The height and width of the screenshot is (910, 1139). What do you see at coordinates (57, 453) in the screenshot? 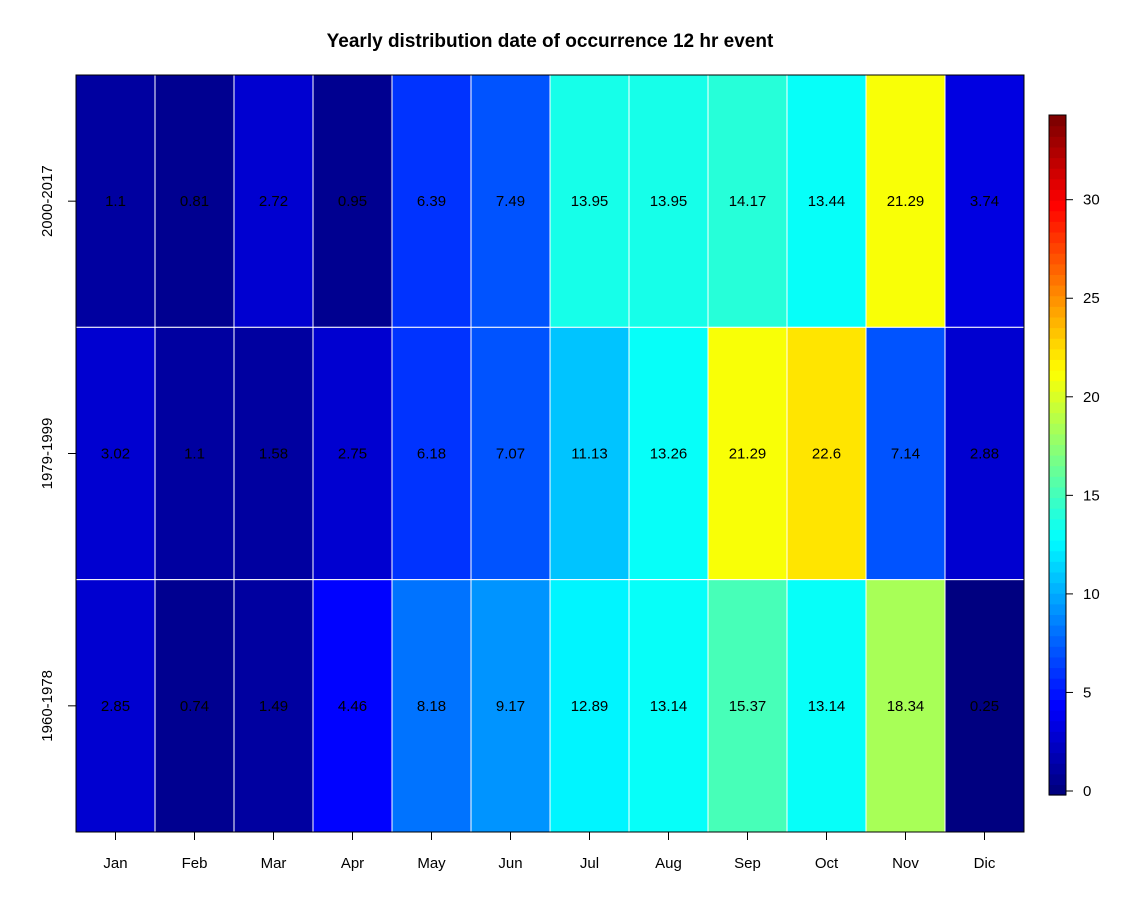
I see `y-axis: 2000-2017 1979-1999 1960-1978` at bounding box center [57, 453].